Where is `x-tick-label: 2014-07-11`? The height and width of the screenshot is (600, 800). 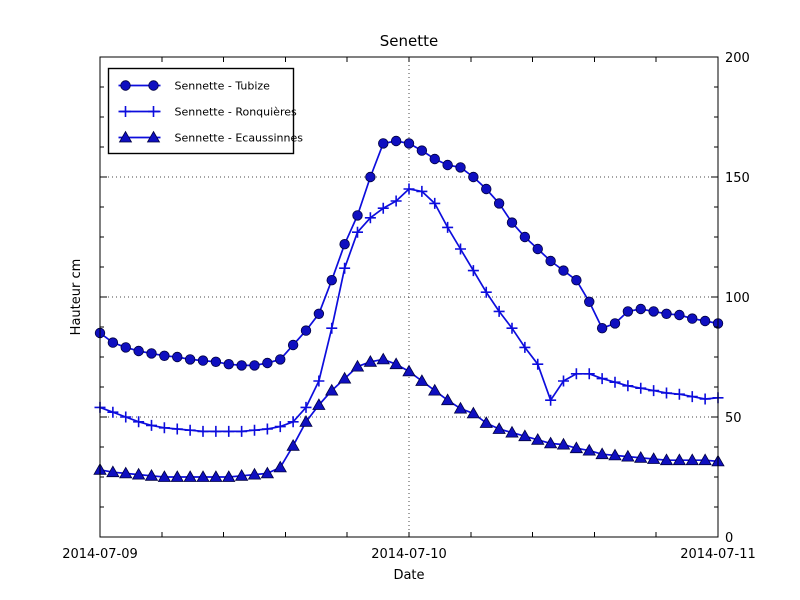
x-tick-label: 2014-07-11 is located at coordinates (718, 554).